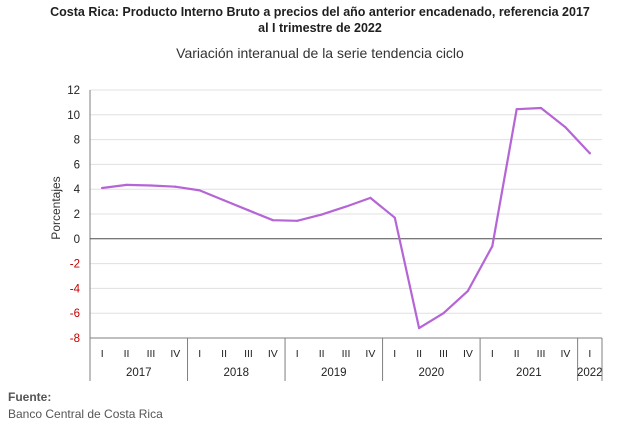  Describe the element at coordinates (529, 373) in the screenshot. I see `year-label: 2021` at that location.